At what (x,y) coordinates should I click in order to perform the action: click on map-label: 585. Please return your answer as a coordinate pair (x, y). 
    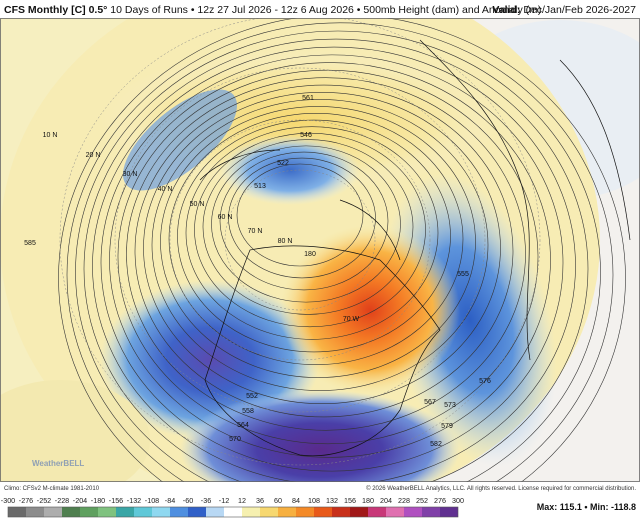
    Looking at the image, I should click on (30, 243).